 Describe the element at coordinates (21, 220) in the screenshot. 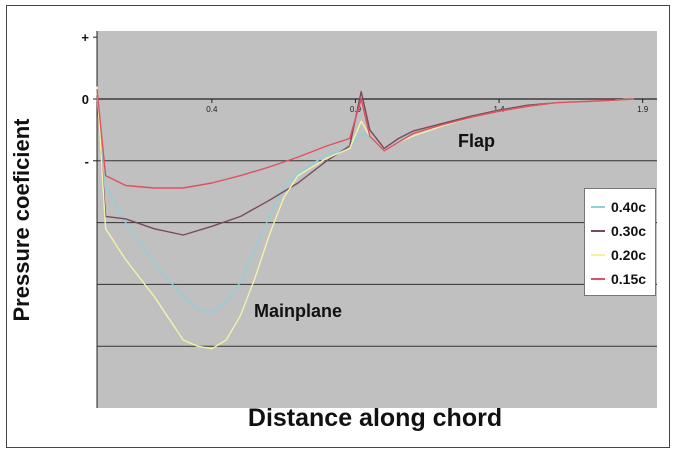

I see `y-axis-label: Pressure coeficient` at that location.